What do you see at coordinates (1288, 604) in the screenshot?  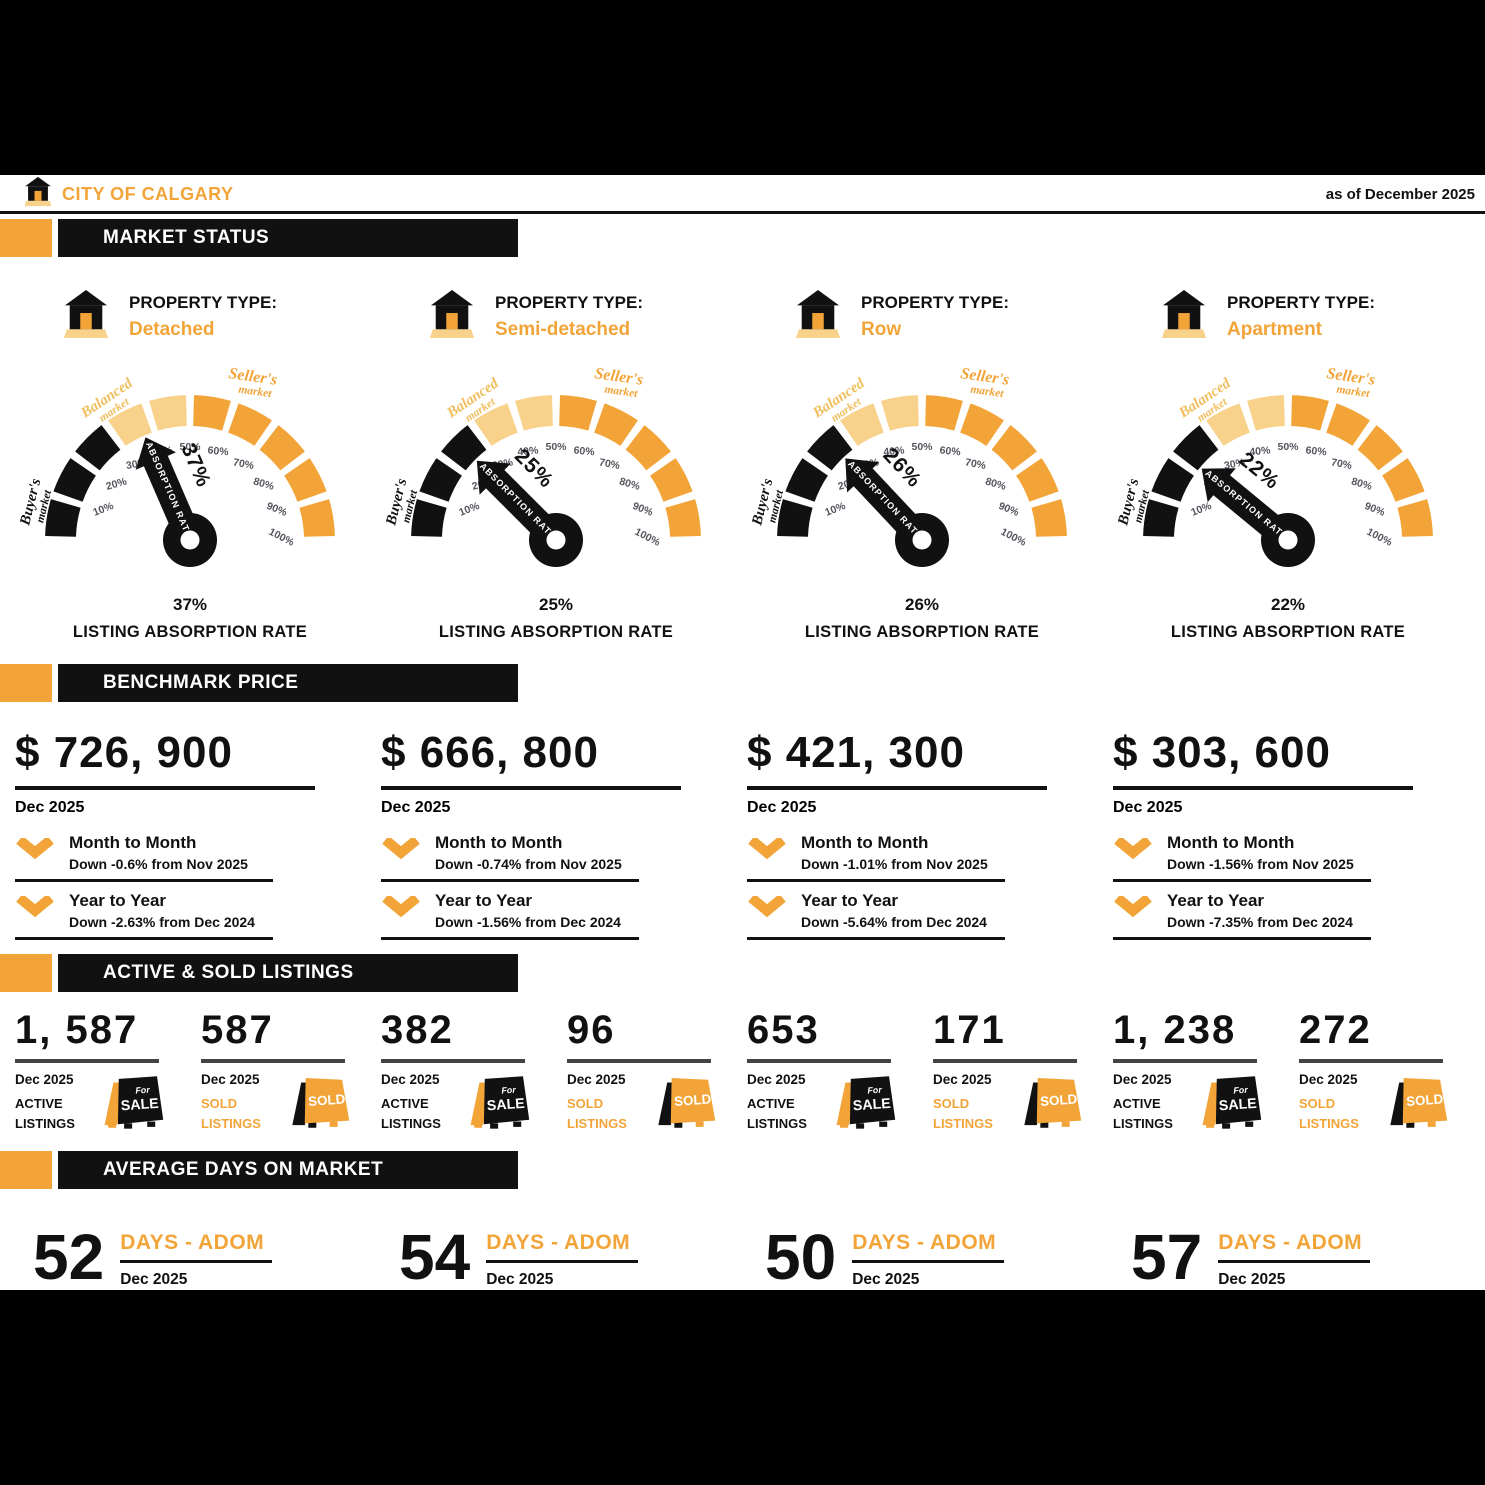 I see `absorption-rate-value: 22%` at bounding box center [1288, 604].